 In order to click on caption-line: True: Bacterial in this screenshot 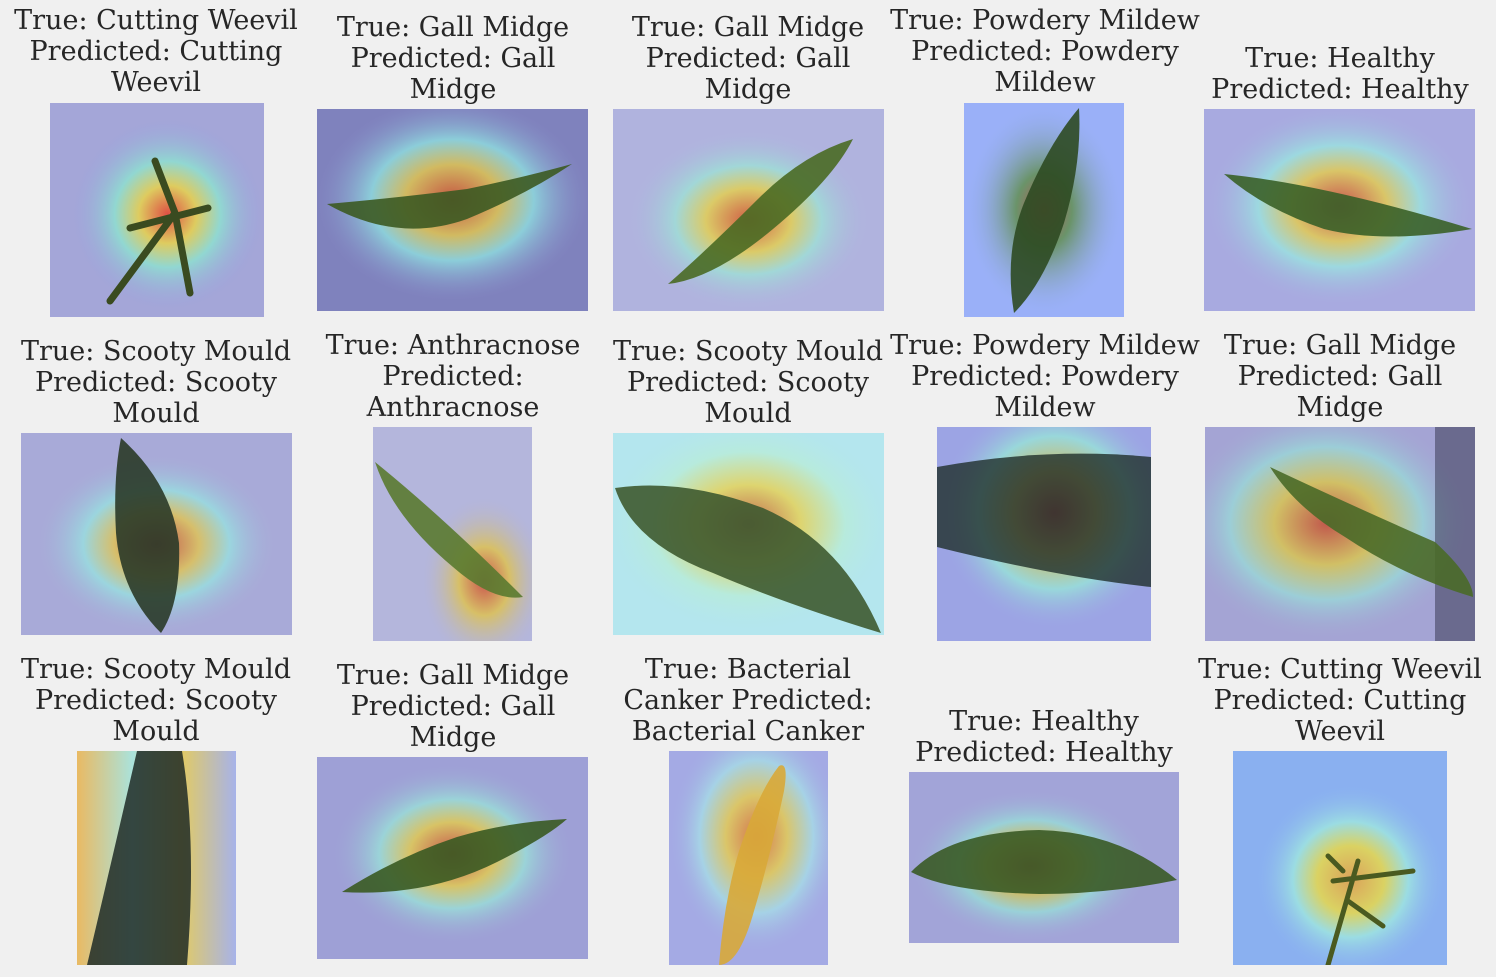, I will do `click(748, 669)`.